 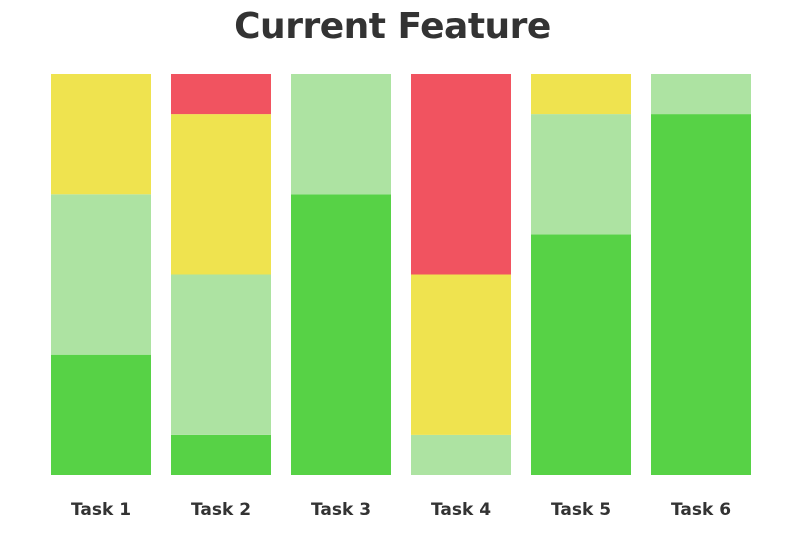 I want to click on x-tick-label: Task 4, so click(x=461, y=510).